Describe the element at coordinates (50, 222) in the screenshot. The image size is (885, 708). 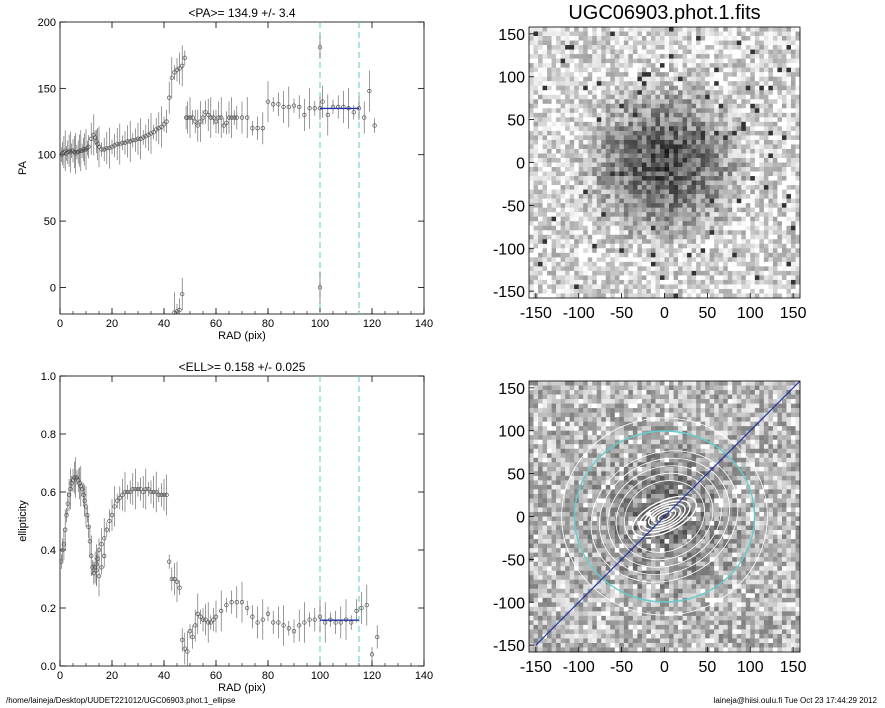
I see `y-tick-label: 50` at that location.